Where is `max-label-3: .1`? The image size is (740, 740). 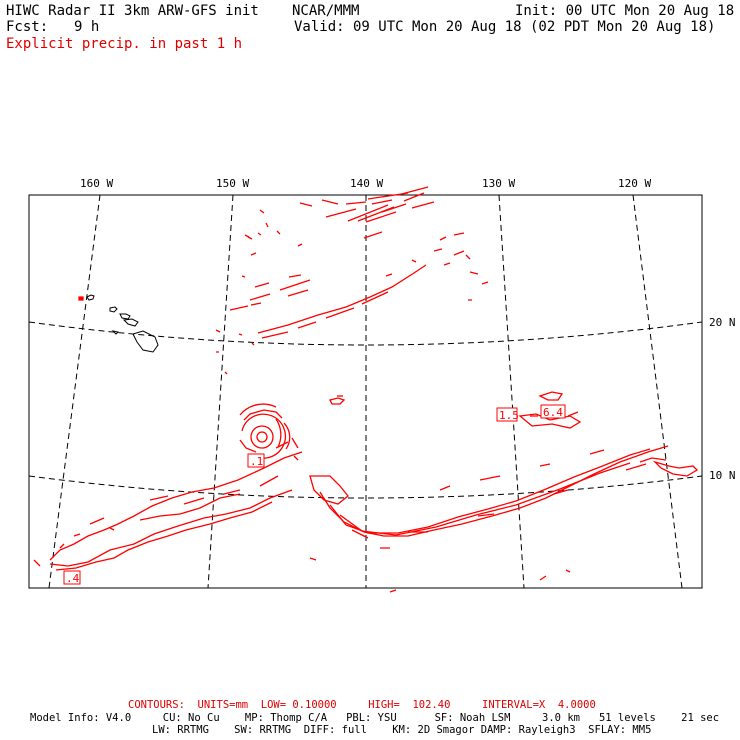 max-label-3: .1 is located at coordinates (256, 461).